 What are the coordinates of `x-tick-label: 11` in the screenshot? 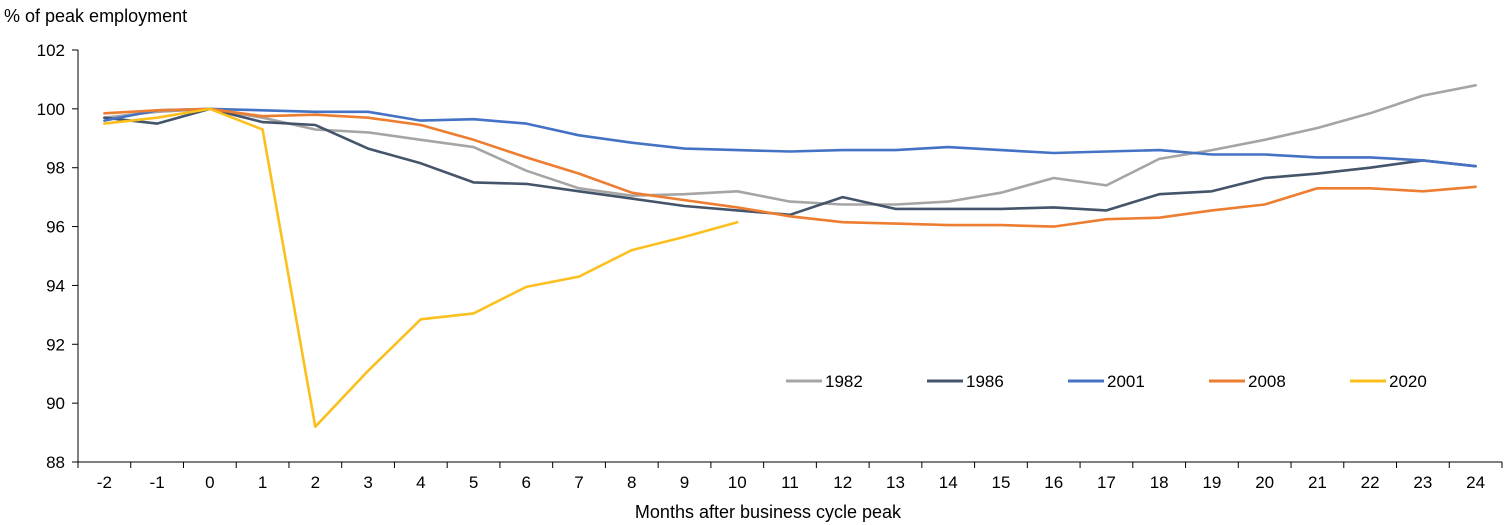 It's located at (790, 482).